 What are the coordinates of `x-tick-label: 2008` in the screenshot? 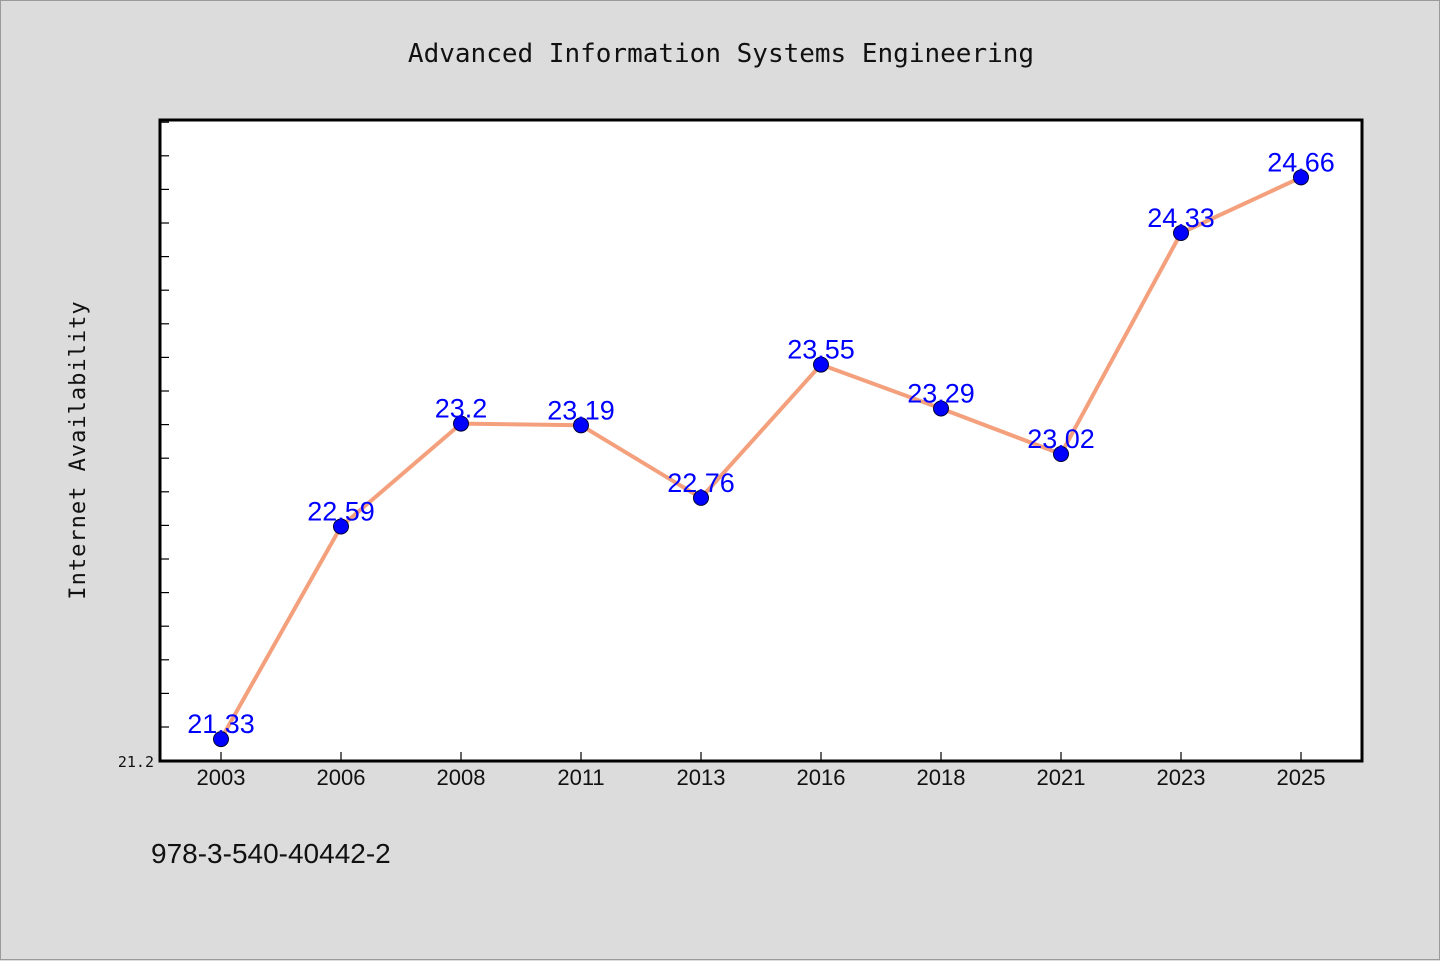 It's located at (461, 777).